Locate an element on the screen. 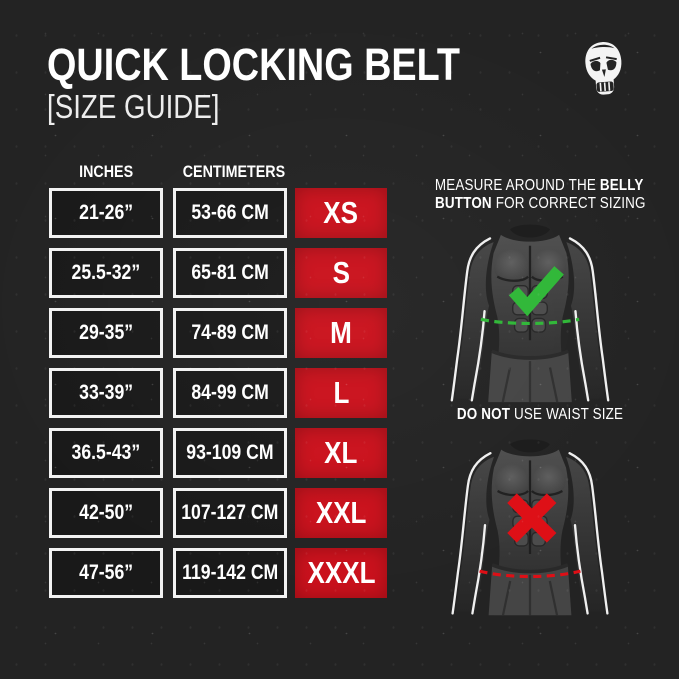 The width and height of the screenshot is (679, 679). column-header-centimeters: CENTIMETERS is located at coordinates (234, 171).